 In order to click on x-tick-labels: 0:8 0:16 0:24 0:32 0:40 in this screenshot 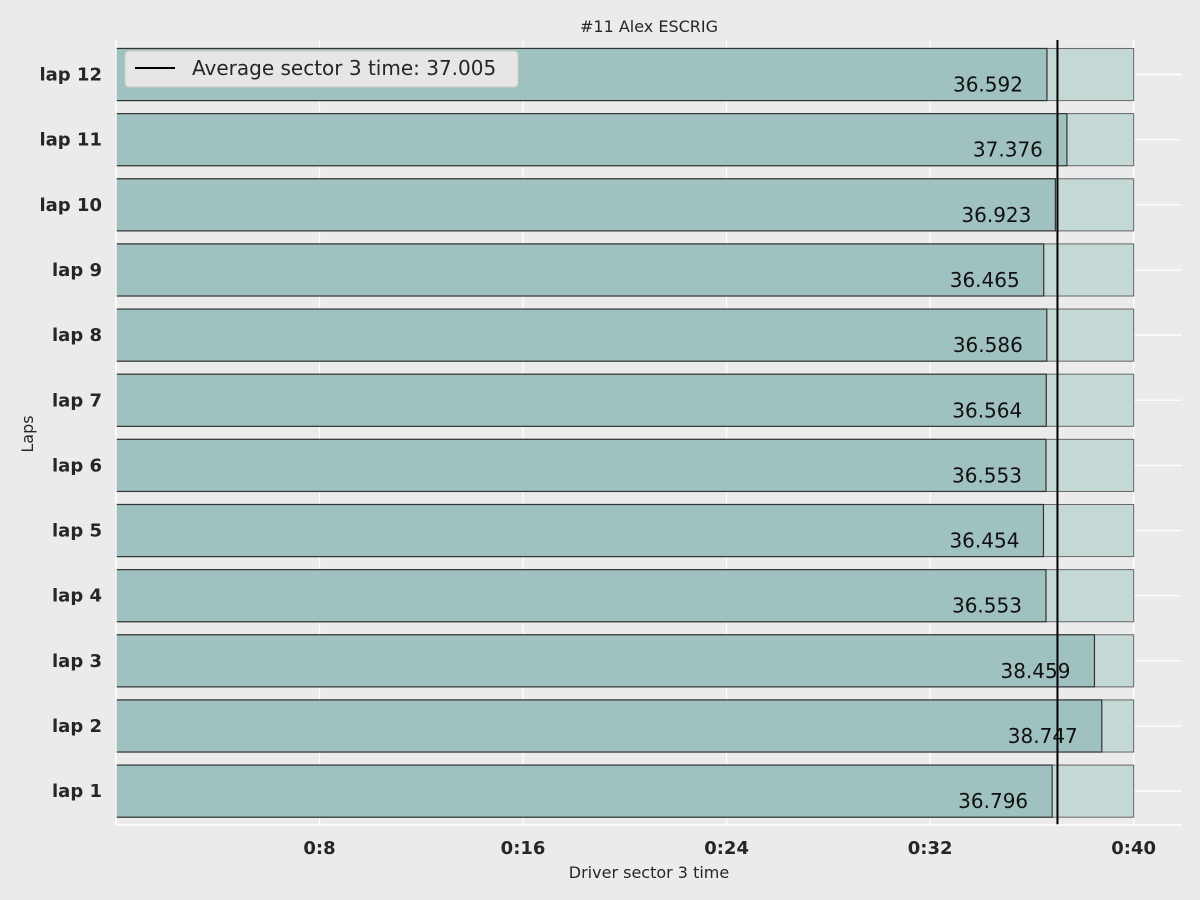, I will do `click(729, 848)`.